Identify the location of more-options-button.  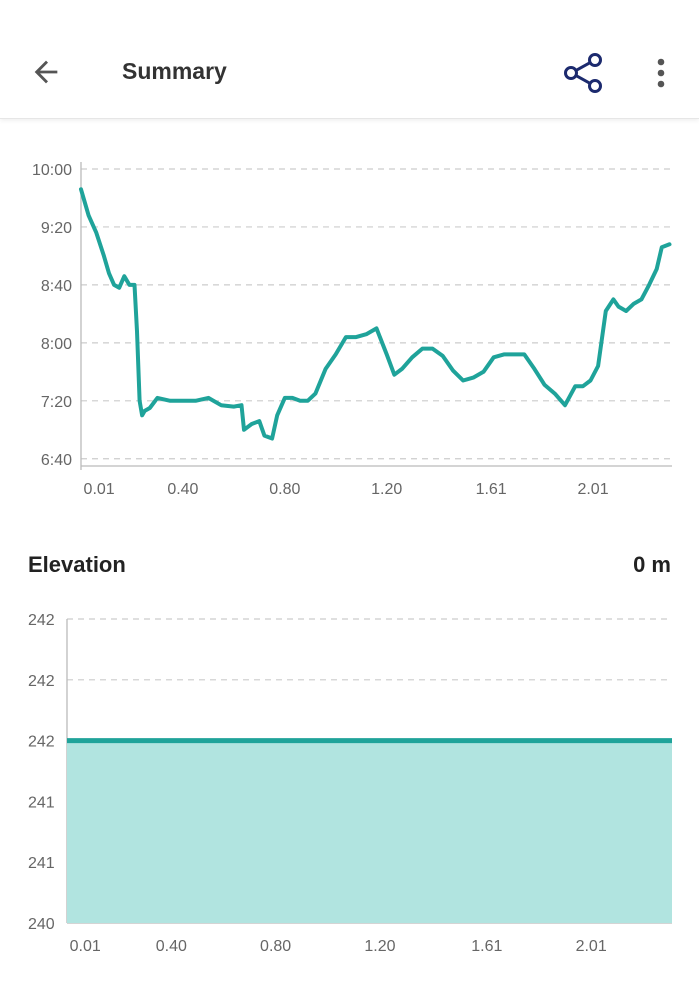
(661, 73).